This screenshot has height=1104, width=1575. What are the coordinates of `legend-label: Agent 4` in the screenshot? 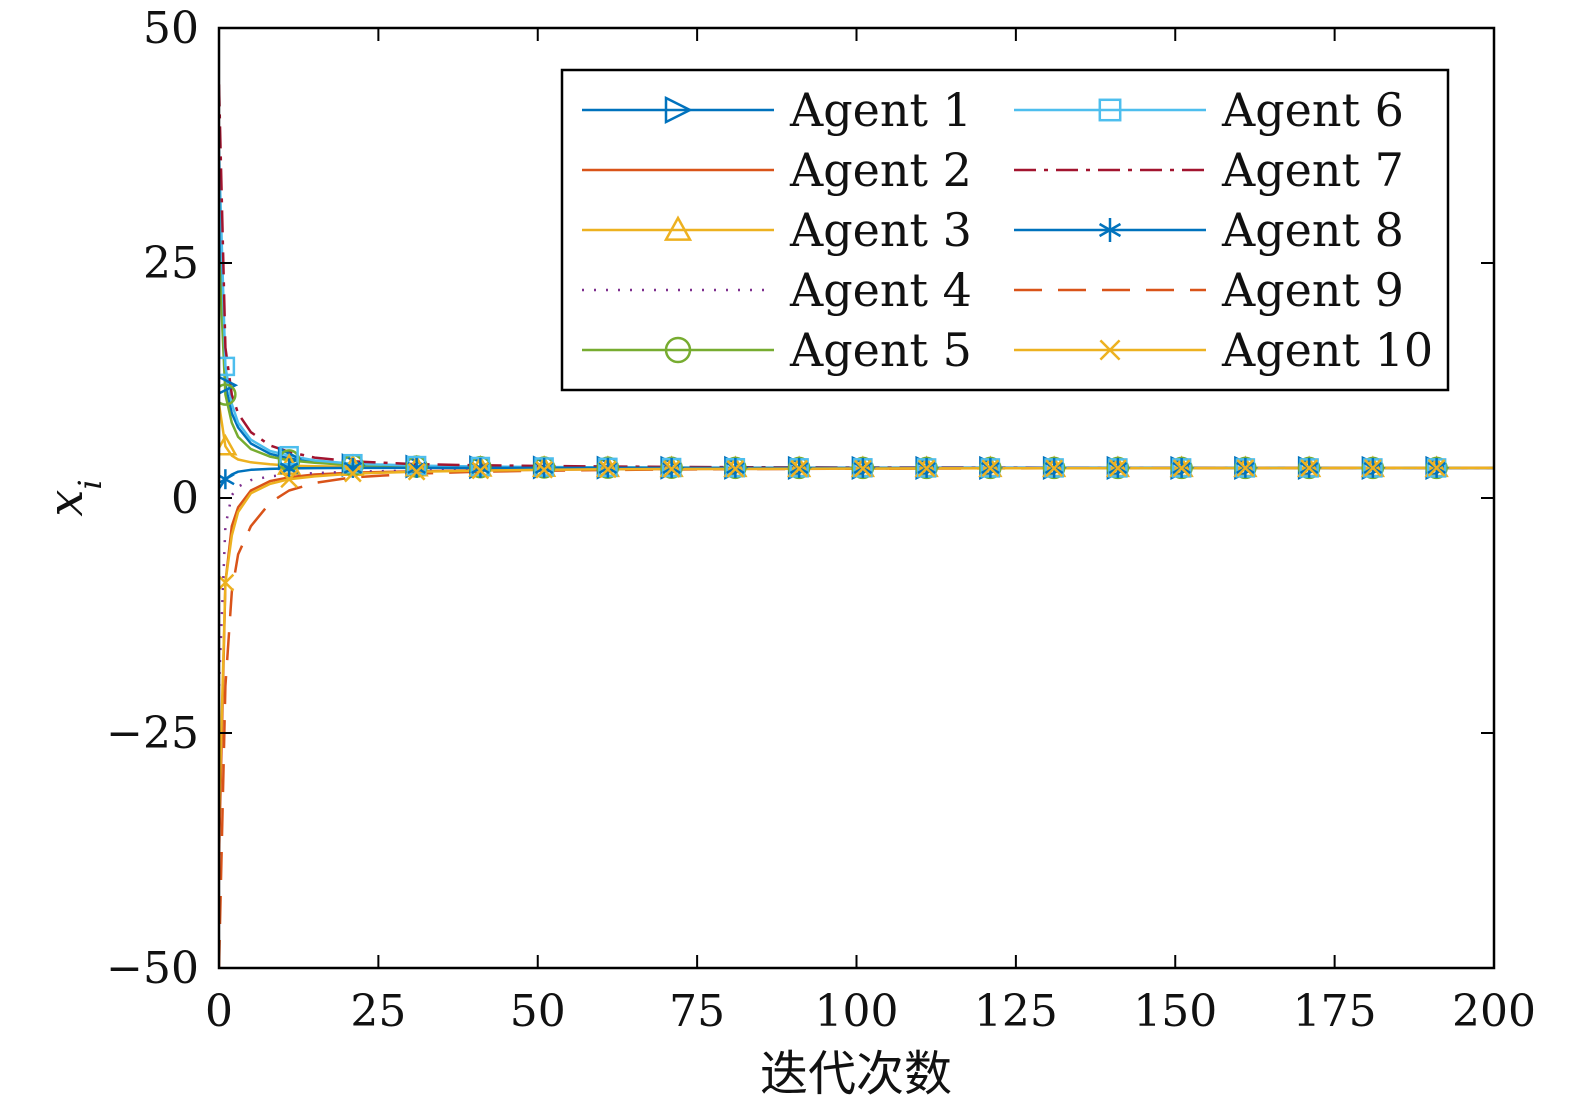 It's located at (880, 290).